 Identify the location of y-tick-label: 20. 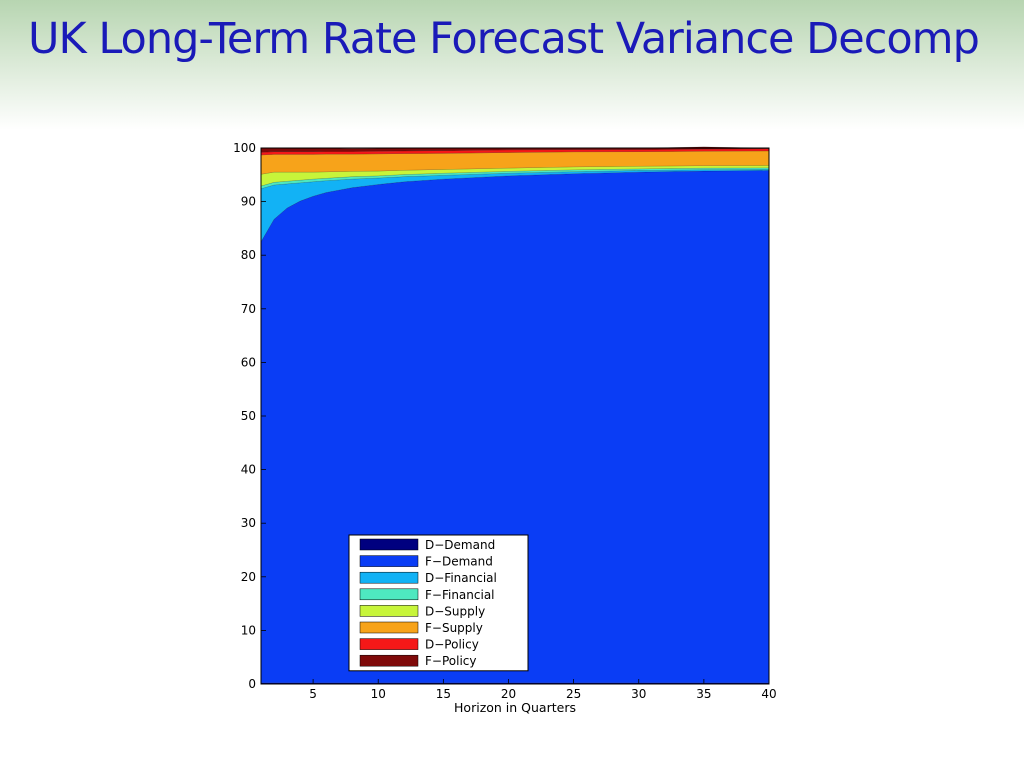
(248, 577).